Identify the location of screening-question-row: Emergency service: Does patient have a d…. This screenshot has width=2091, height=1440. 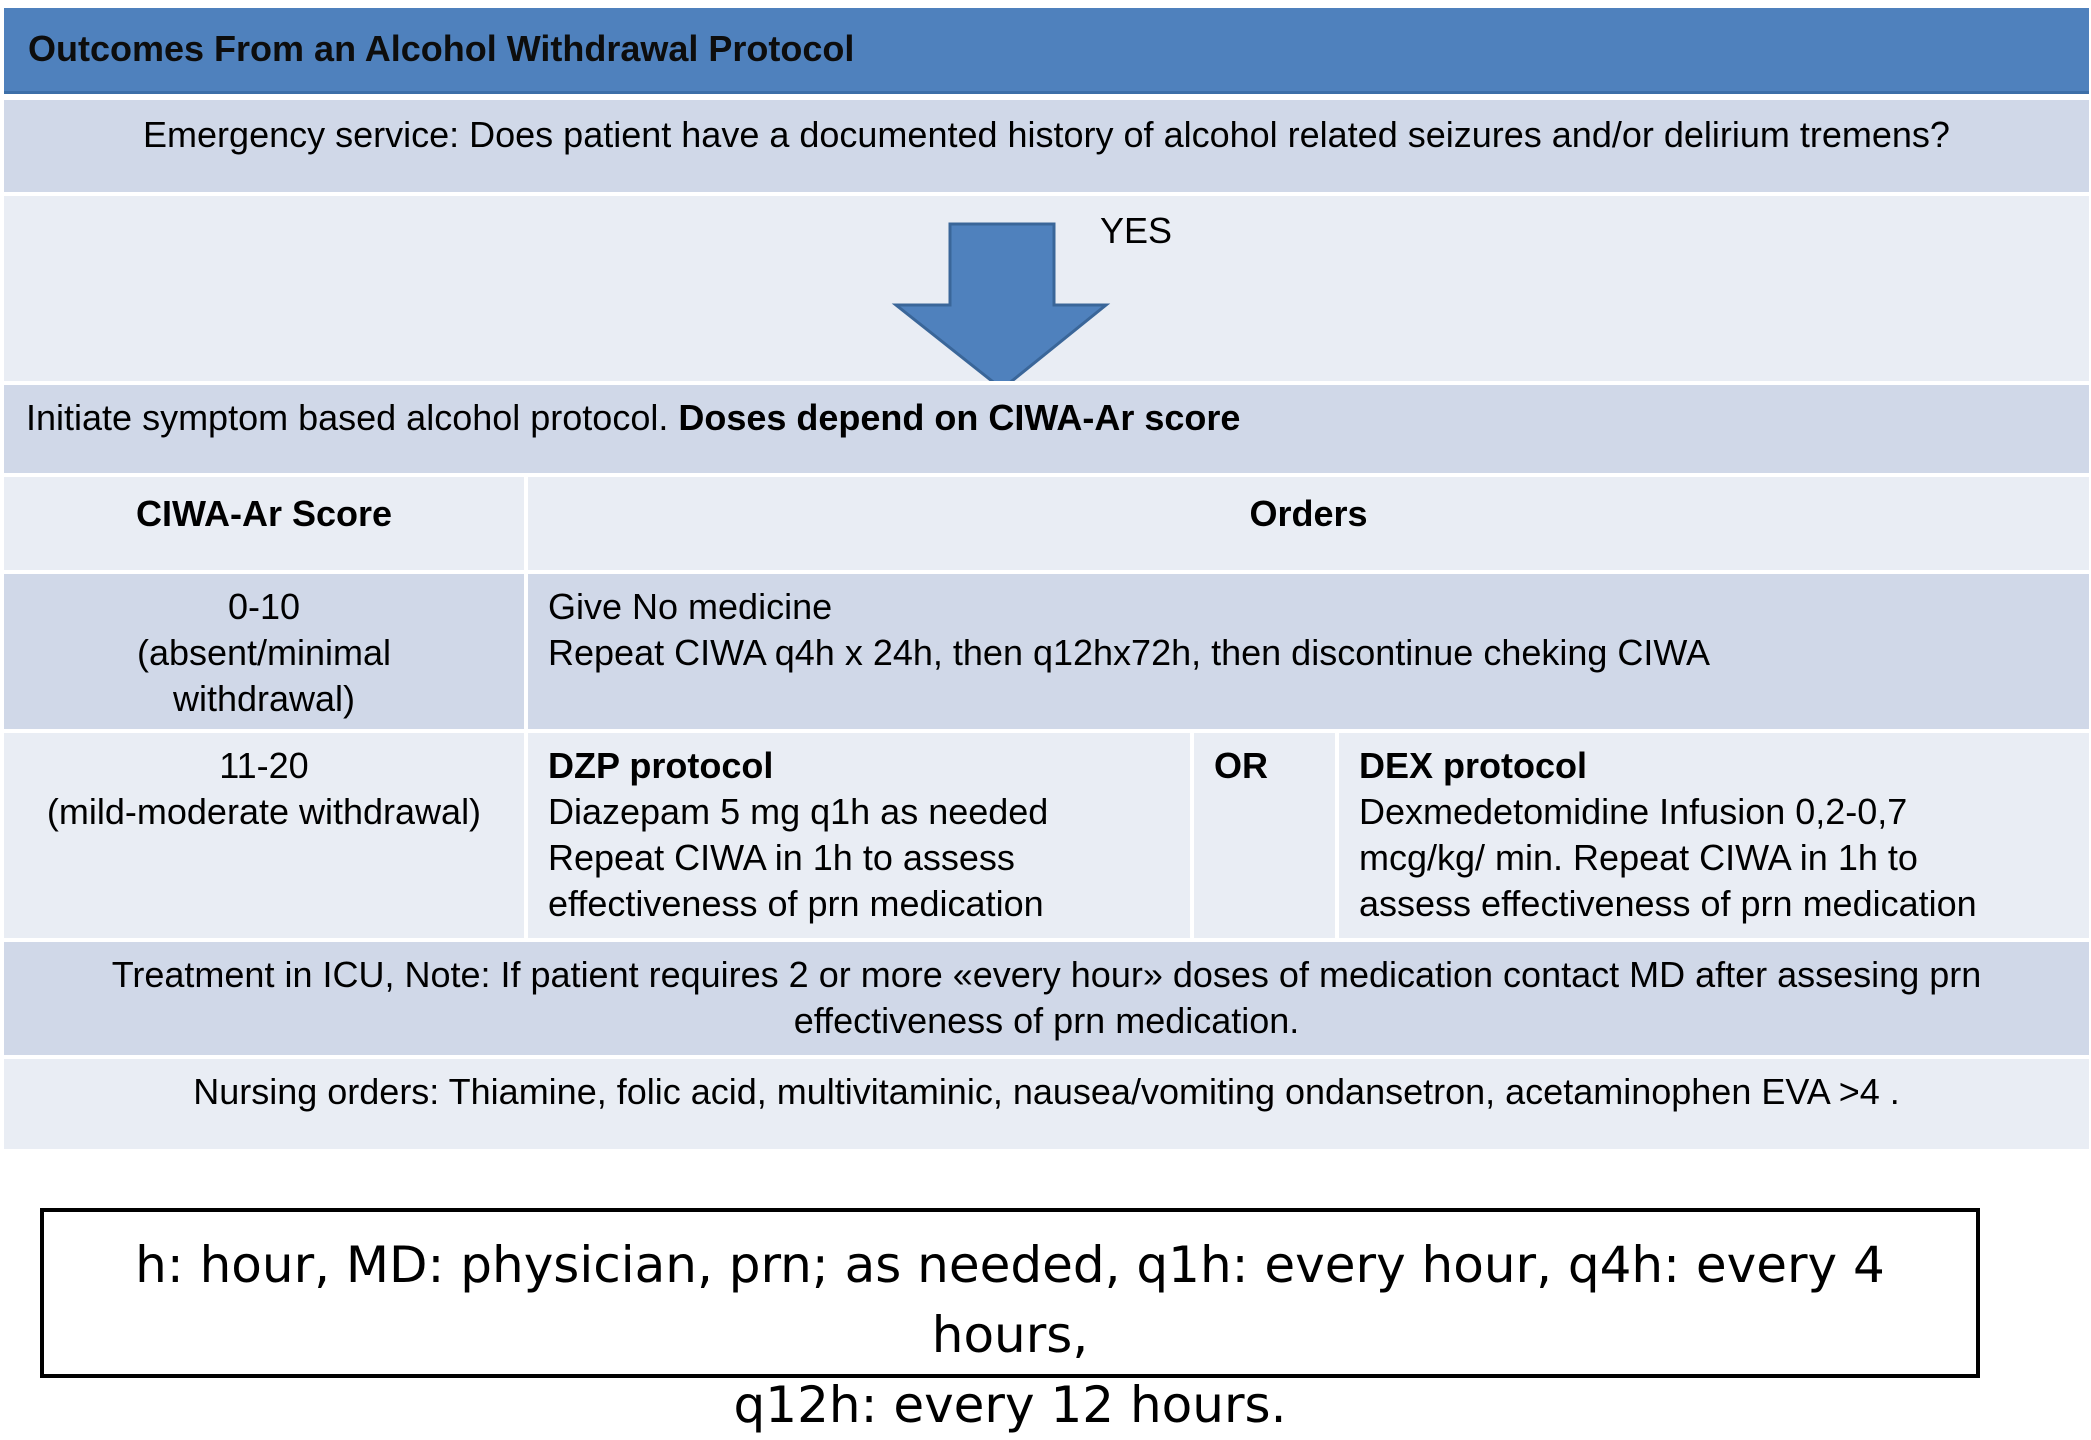
(1046, 146).